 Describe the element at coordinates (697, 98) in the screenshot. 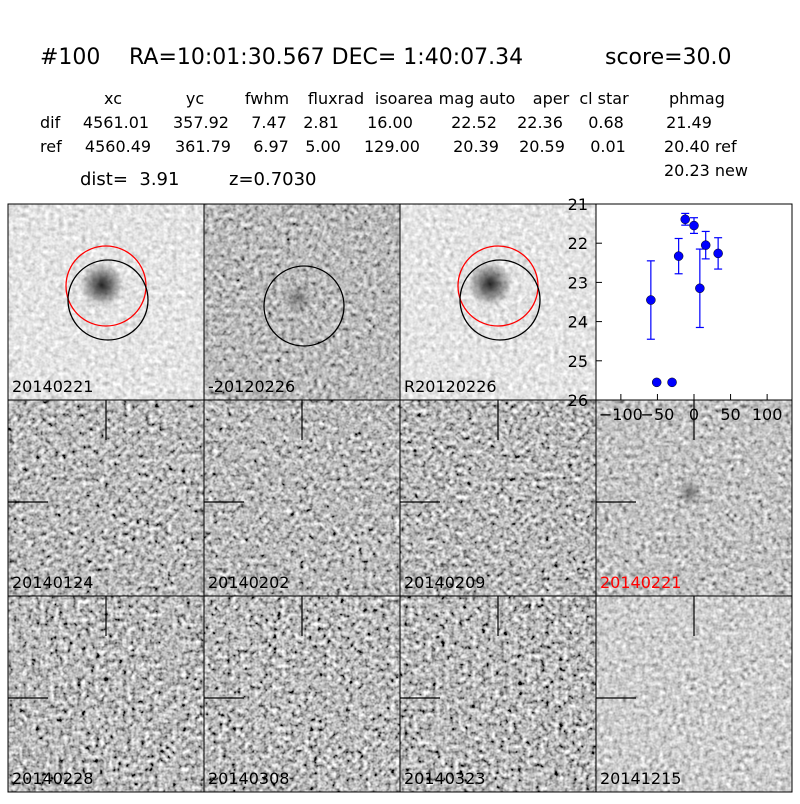

I see `column-header: phmag` at that location.